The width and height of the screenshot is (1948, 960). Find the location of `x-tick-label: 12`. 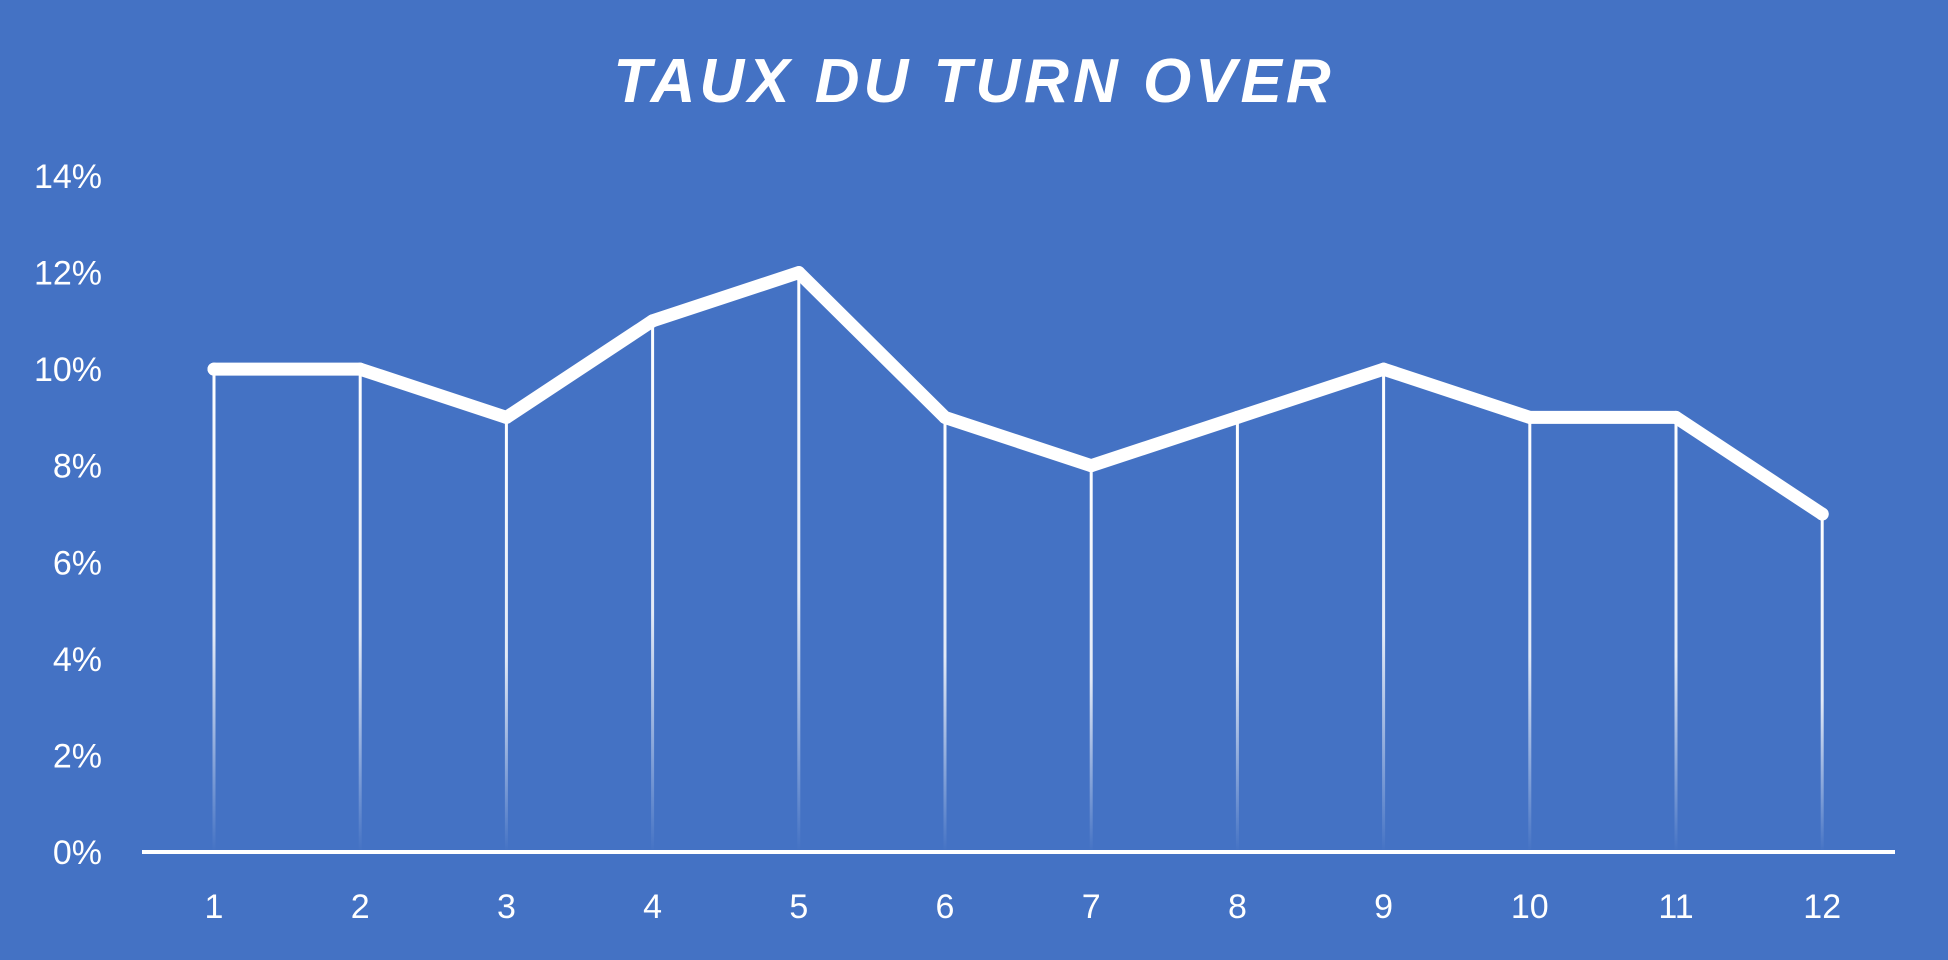

x-tick-label: 12 is located at coordinates (1822, 907).